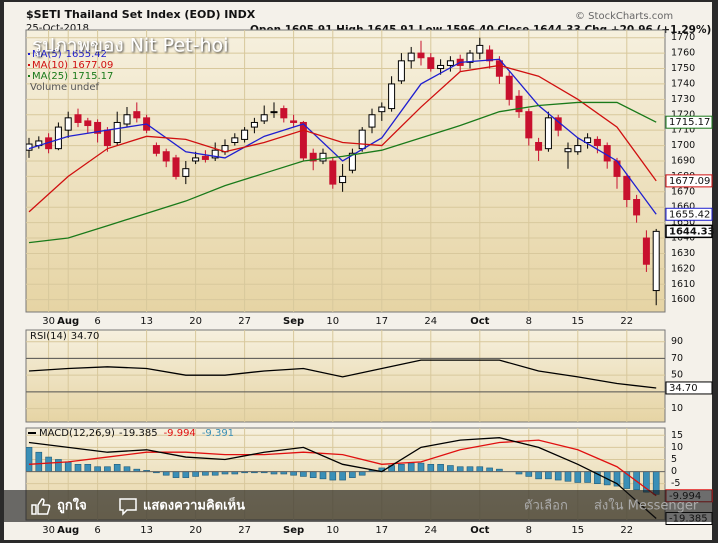 The width and height of the screenshot is (718, 543). I want to click on legend-entry: MA(25) 1715.17, so click(72, 76).